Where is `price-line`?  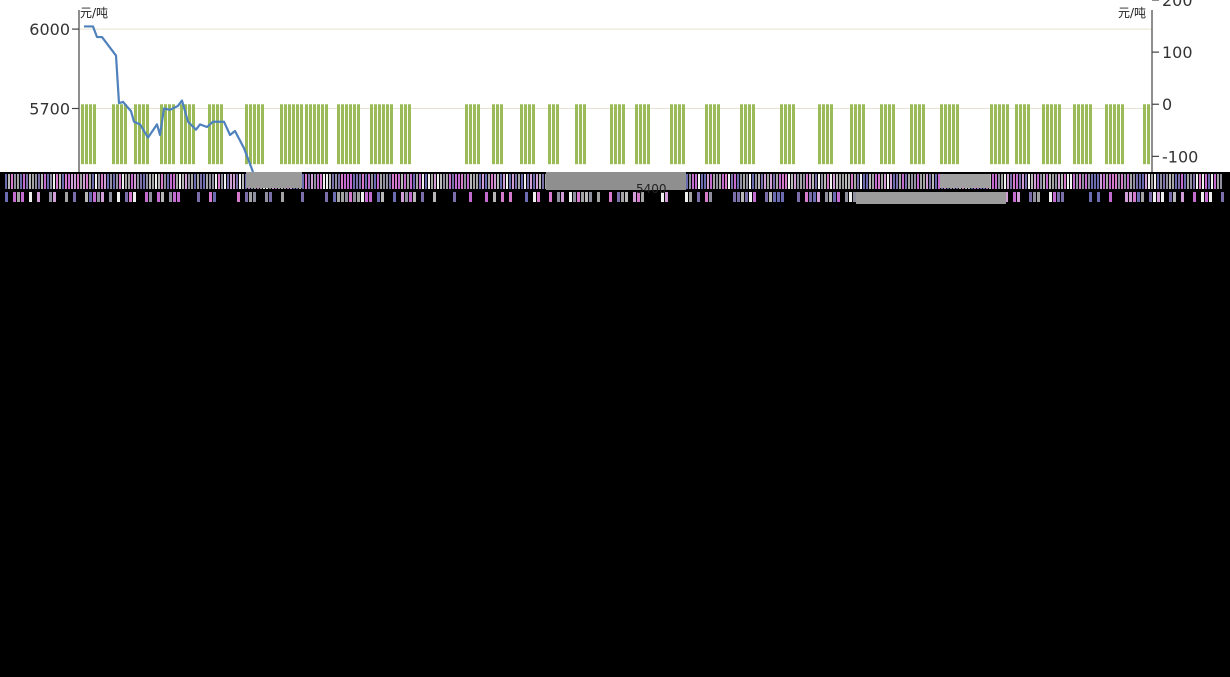 price-line is located at coordinates (169, 99).